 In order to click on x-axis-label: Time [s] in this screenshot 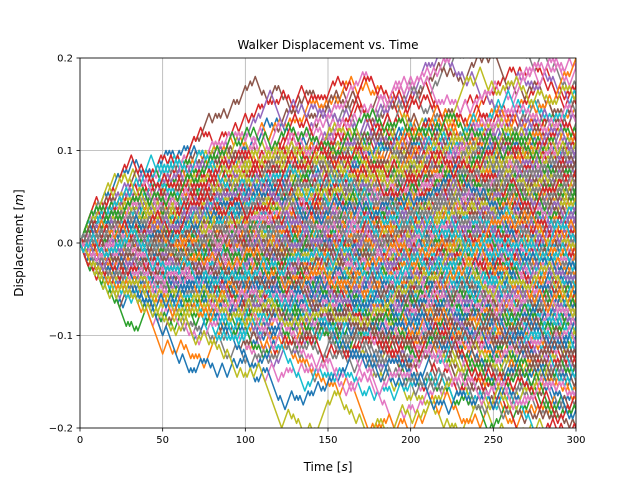, I will do `click(328, 467)`.